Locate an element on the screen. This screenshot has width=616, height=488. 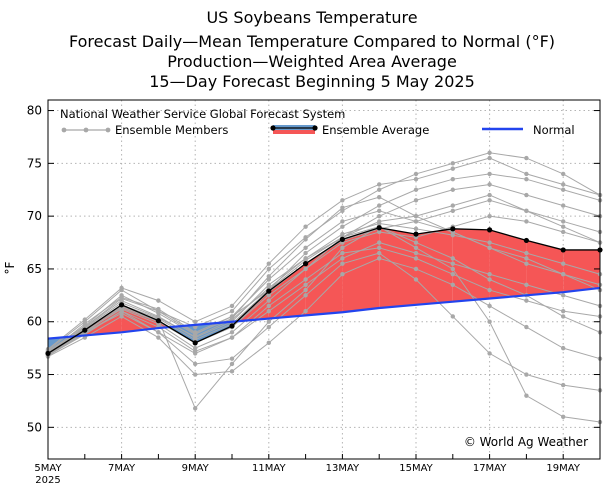
y-tick-label: 50 is located at coordinates (34, 427).